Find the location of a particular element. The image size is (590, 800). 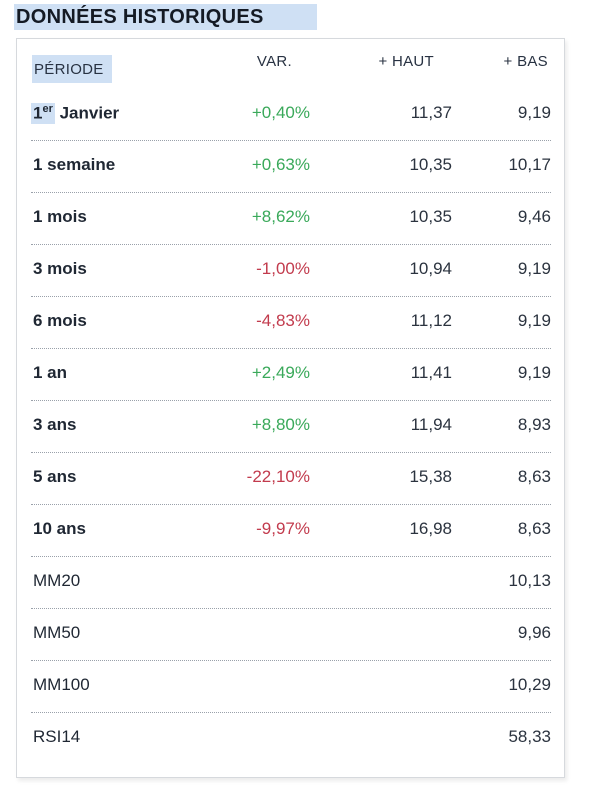

row-label: 1 mois is located at coordinates (60, 216).